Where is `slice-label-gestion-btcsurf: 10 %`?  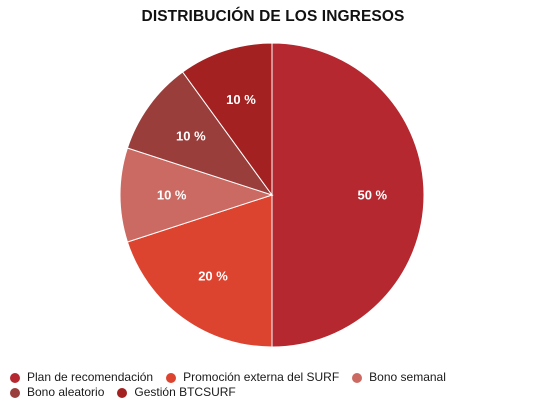 slice-label-gestion-btcsurf: 10 % is located at coordinates (241, 99).